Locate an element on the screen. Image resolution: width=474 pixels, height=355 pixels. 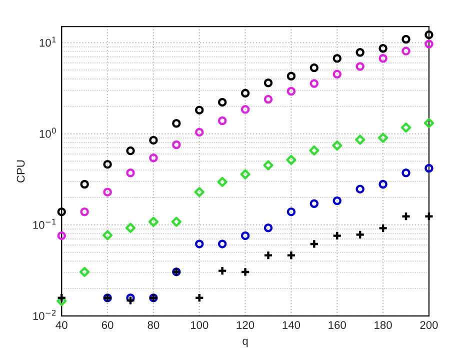
x-tick-label: 100 is located at coordinates (199, 325).